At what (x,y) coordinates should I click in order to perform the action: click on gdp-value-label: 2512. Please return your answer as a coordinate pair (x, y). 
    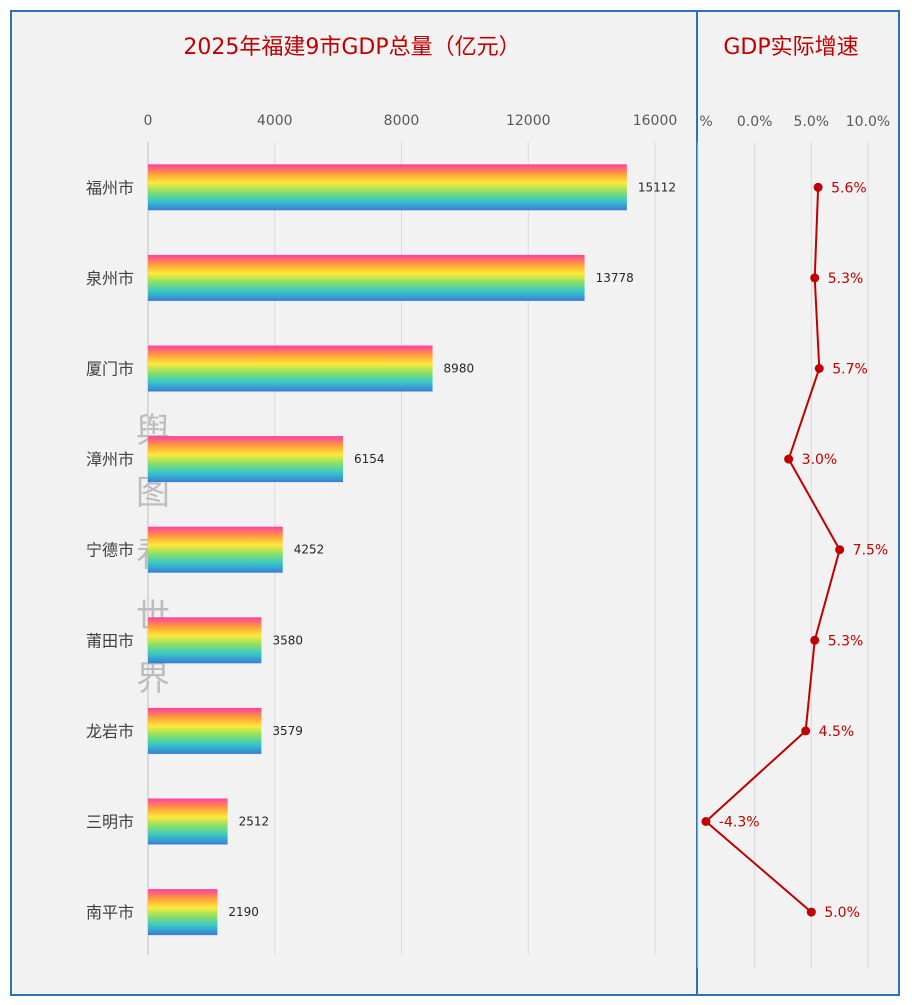
    Looking at the image, I should click on (254, 822).